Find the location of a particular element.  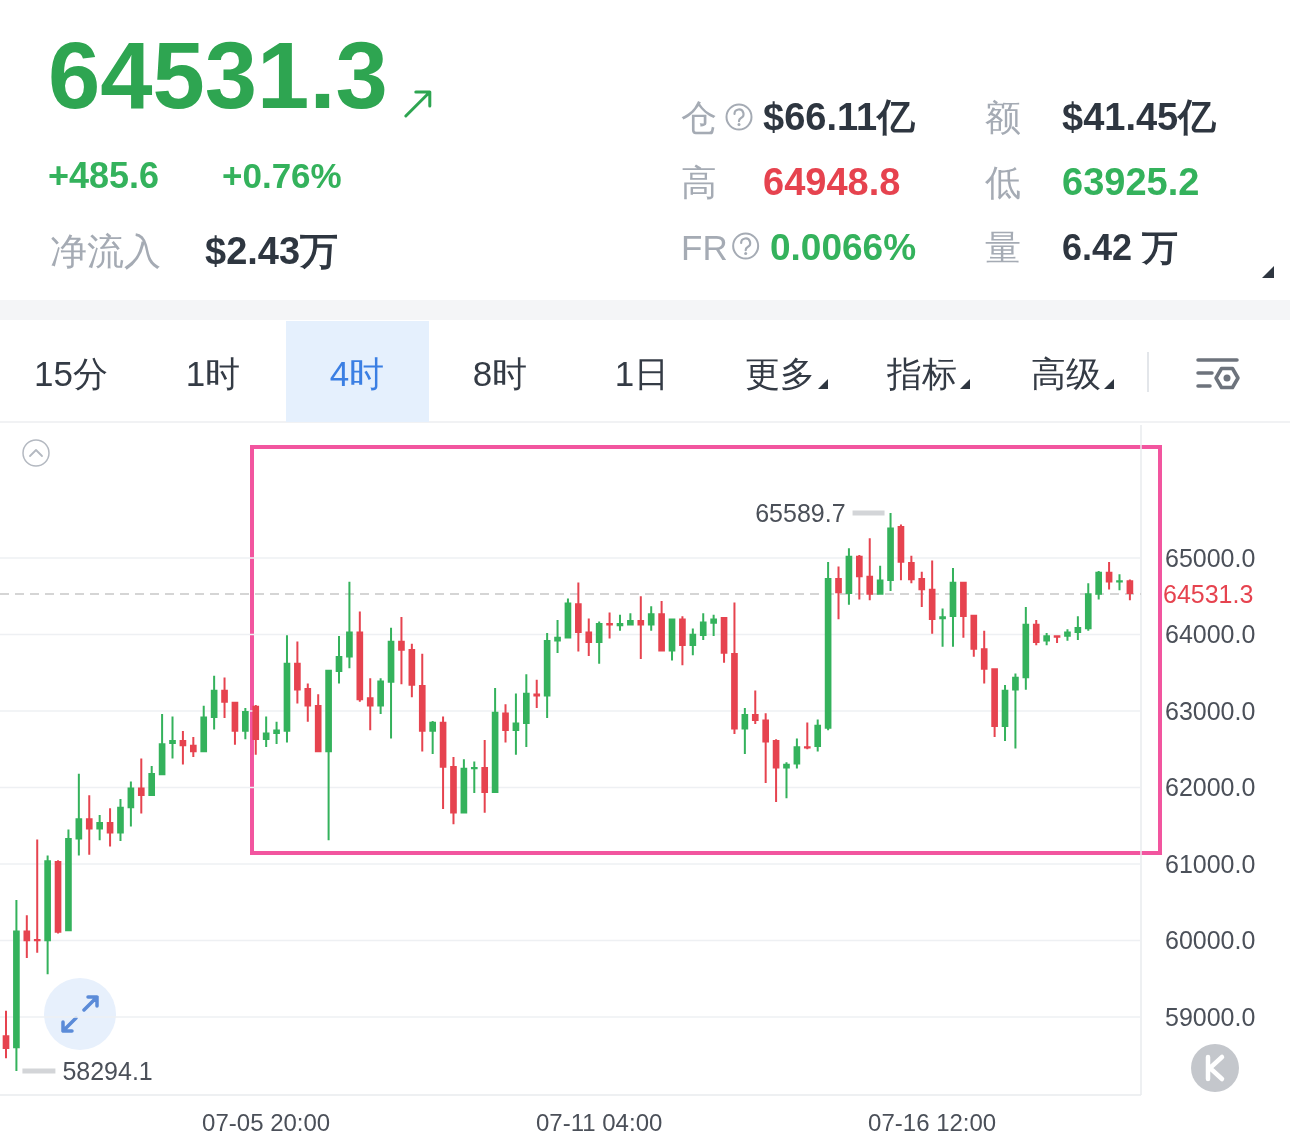

x-tick-label: 07-05 20:00 is located at coordinates (266, 1122).